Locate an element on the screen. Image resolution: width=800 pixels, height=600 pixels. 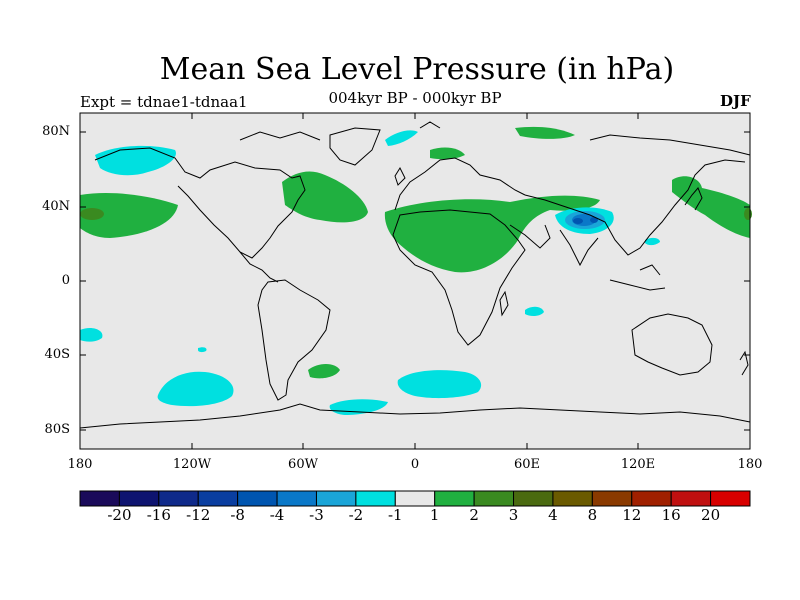
anomaly-pacific-core is located at coordinates (92, 214).